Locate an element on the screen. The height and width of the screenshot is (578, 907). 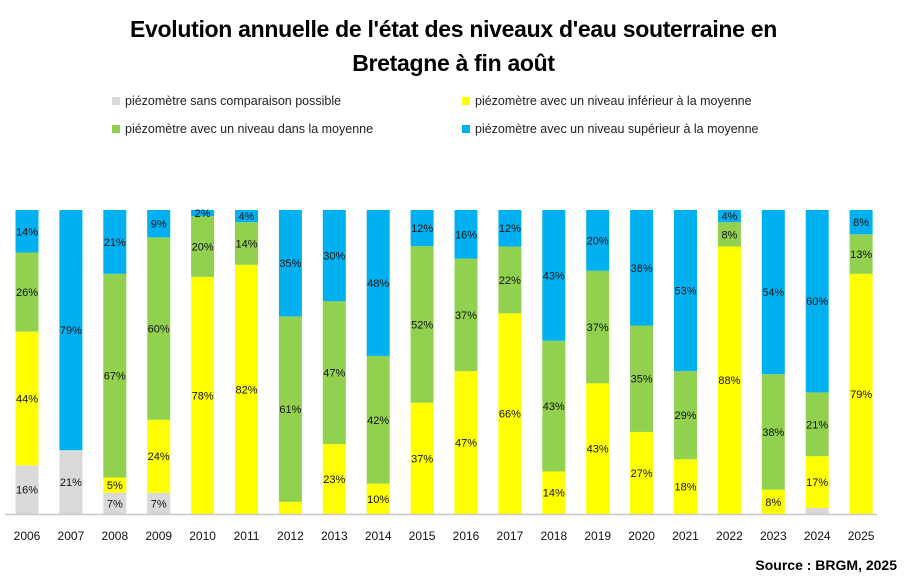
data-label: 13% is located at coordinates (861, 255).